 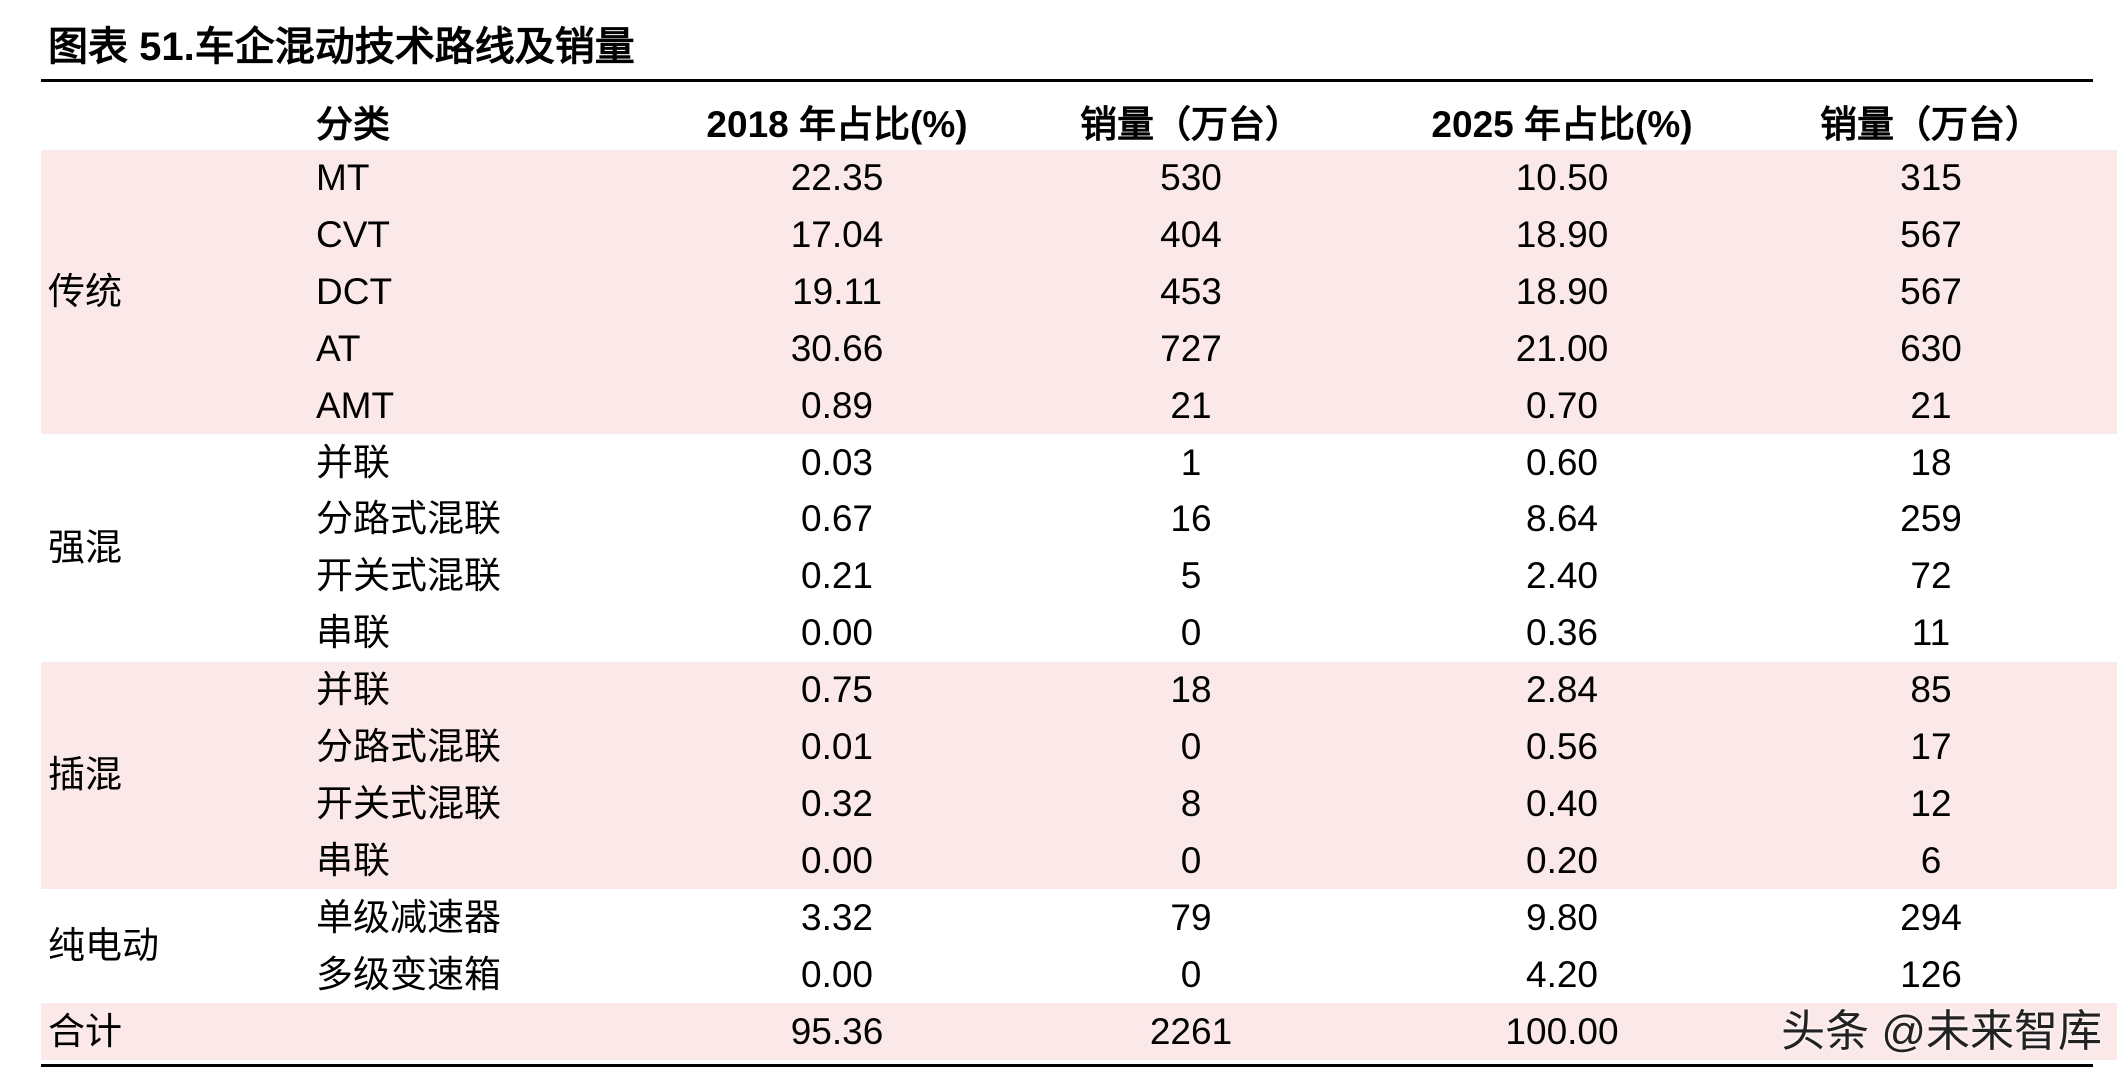 I want to click on value-cell: 294, so click(x=1931, y=917).